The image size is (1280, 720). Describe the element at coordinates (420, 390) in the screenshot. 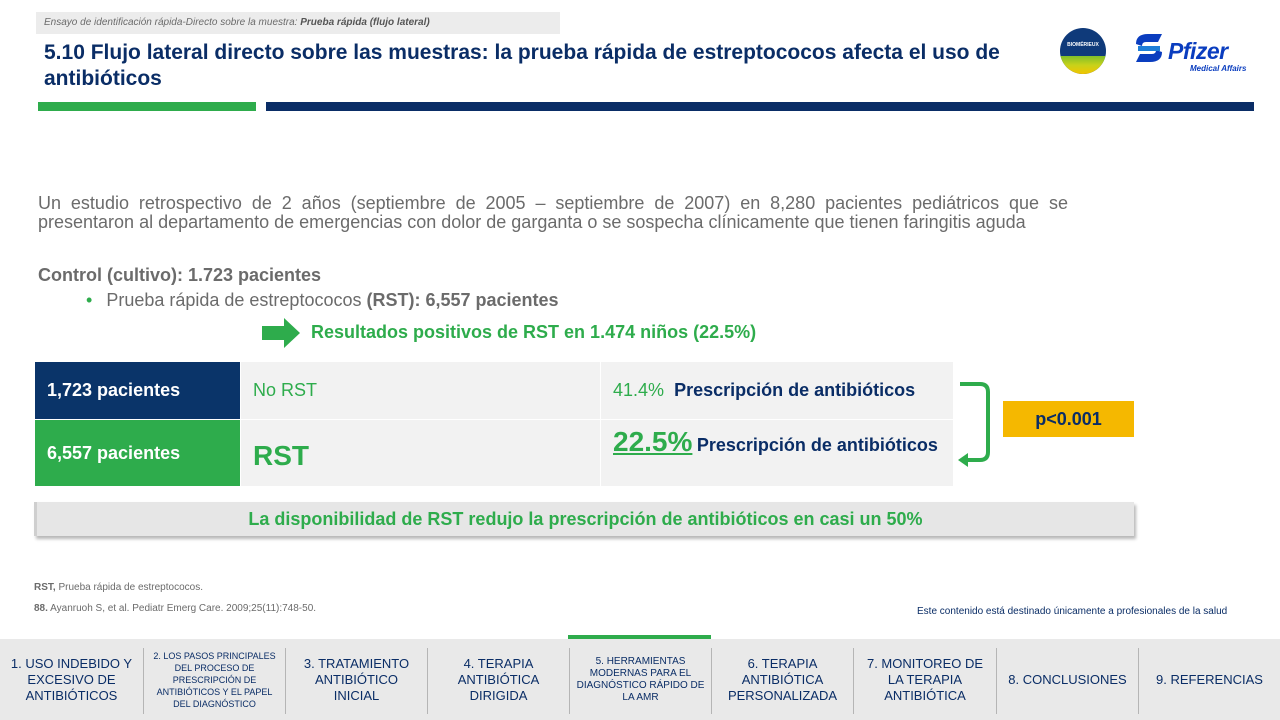

I see `row1-test: No RST` at that location.